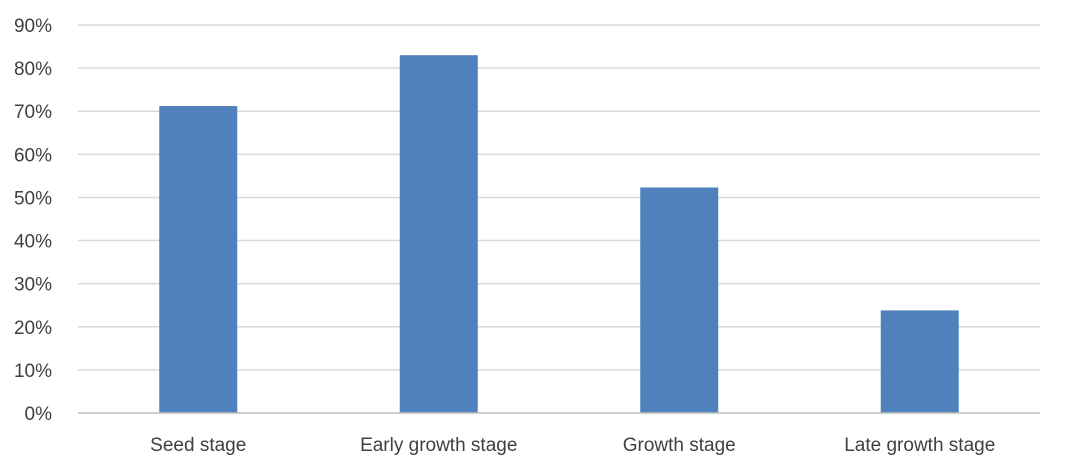 Image resolution: width=1067 pixels, height=464 pixels. What do you see at coordinates (33, 220) in the screenshot?
I see `y-axis-tick-labels: 0% 10% 20% 30% 40% 50% 60% 70% 80% 90%` at bounding box center [33, 220].